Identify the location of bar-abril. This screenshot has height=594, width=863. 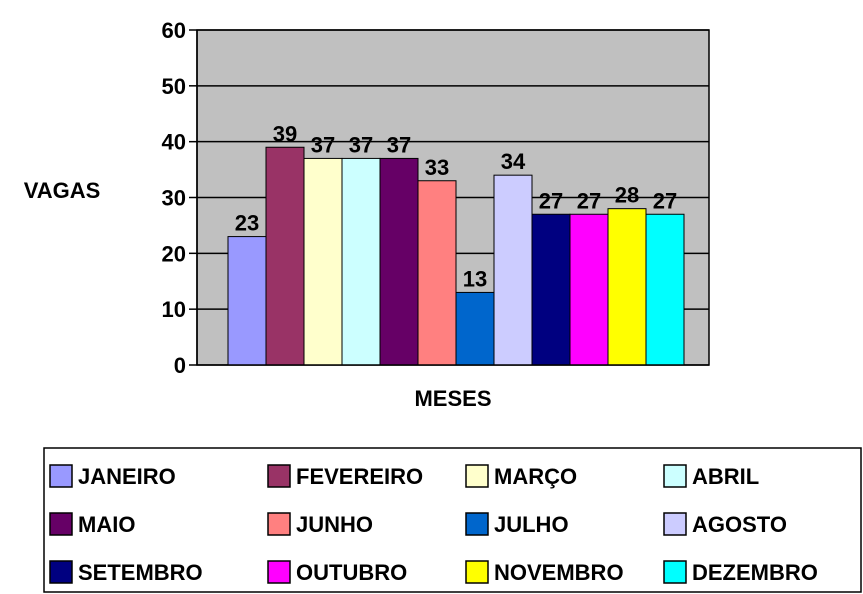
(361, 261).